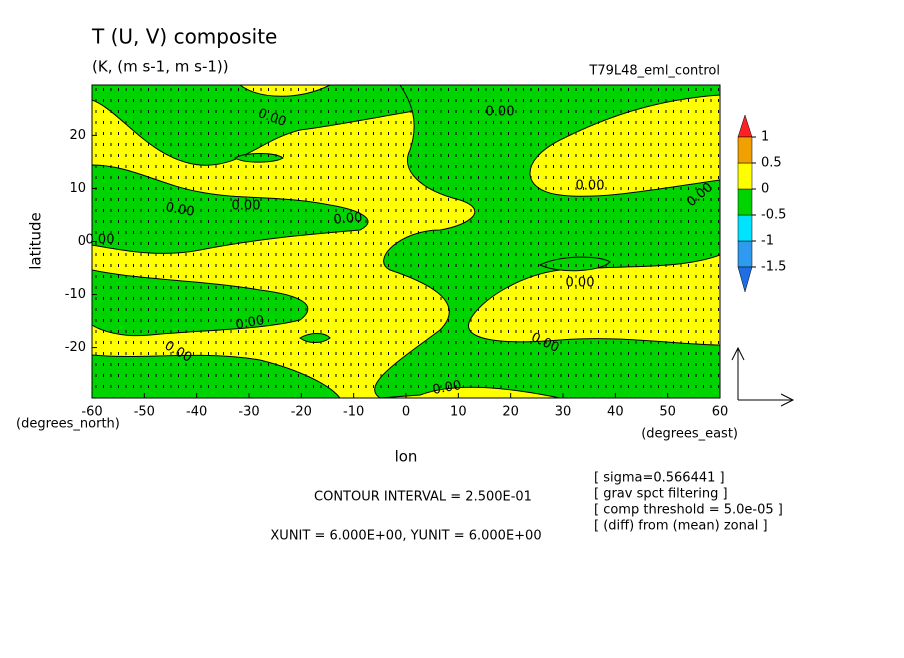 Image resolution: width=904 pixels, height=658 pixels. What do you see at coordinates (661, 494) in the screenshot?
I see `note: [ grav spct filtering ]` at bounding box center [661, 494].